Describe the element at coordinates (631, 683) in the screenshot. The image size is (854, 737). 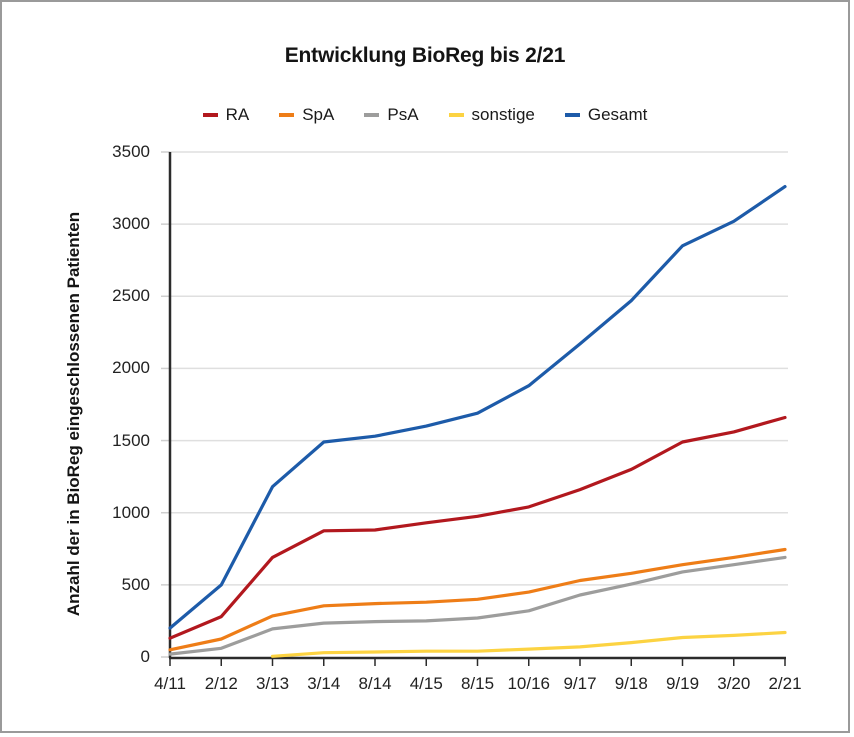
I see `x-tick-label: 9/18` at that location.